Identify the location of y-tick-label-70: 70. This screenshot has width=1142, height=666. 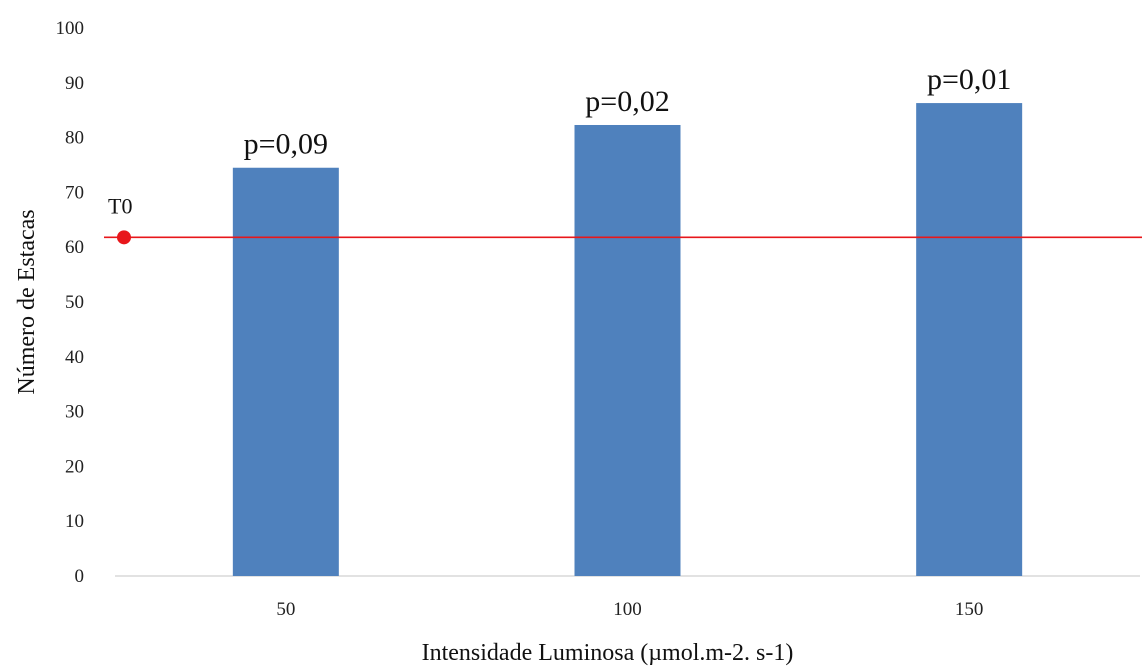
(74, 192).